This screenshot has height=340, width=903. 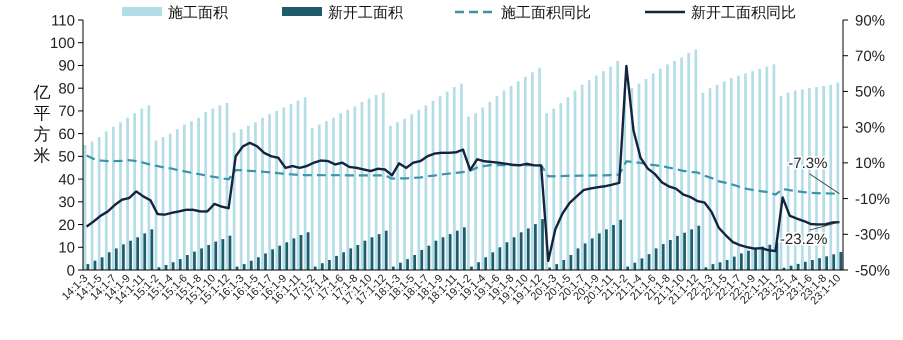 I want to click on y-tick-label: 60, so click(x=66, y=134).